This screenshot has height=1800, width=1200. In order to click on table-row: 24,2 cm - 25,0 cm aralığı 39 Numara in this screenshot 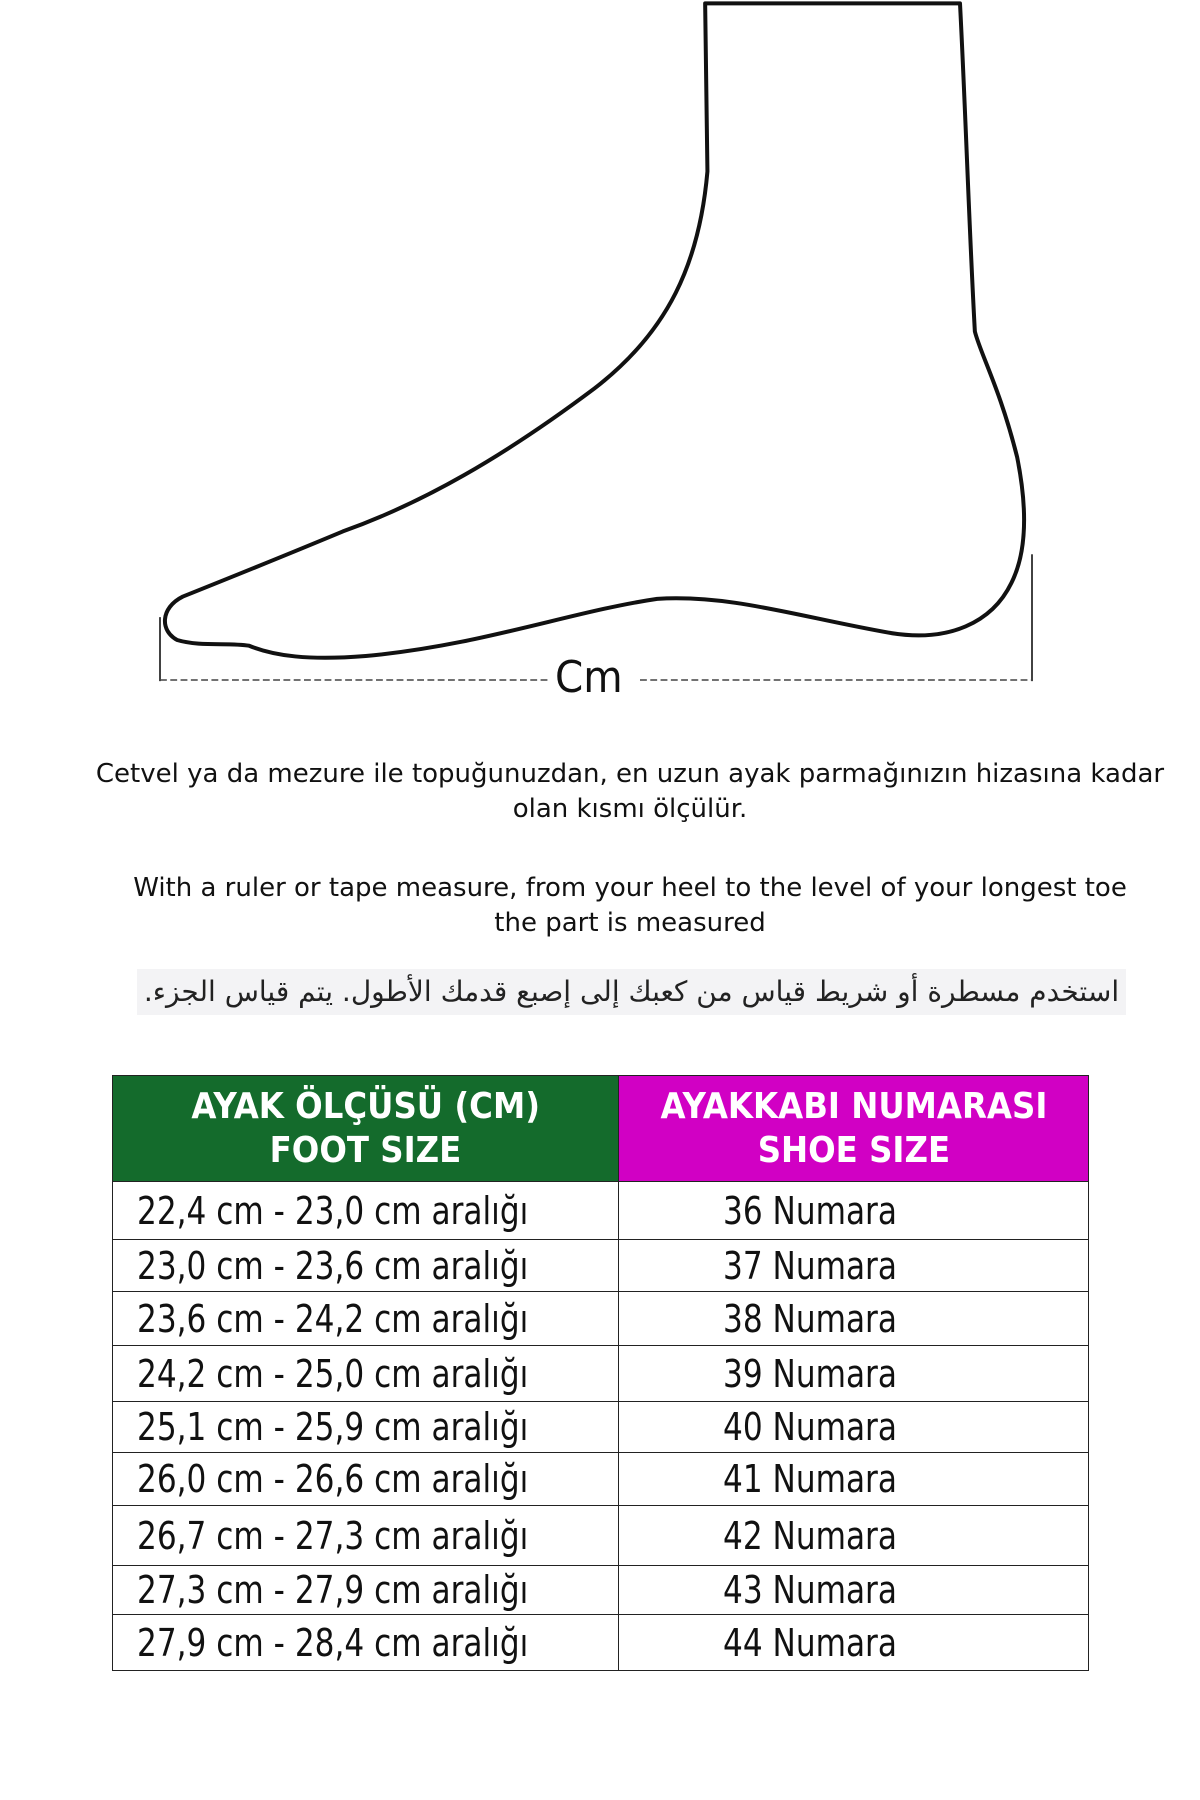, I will do `click(600, 1373)`.